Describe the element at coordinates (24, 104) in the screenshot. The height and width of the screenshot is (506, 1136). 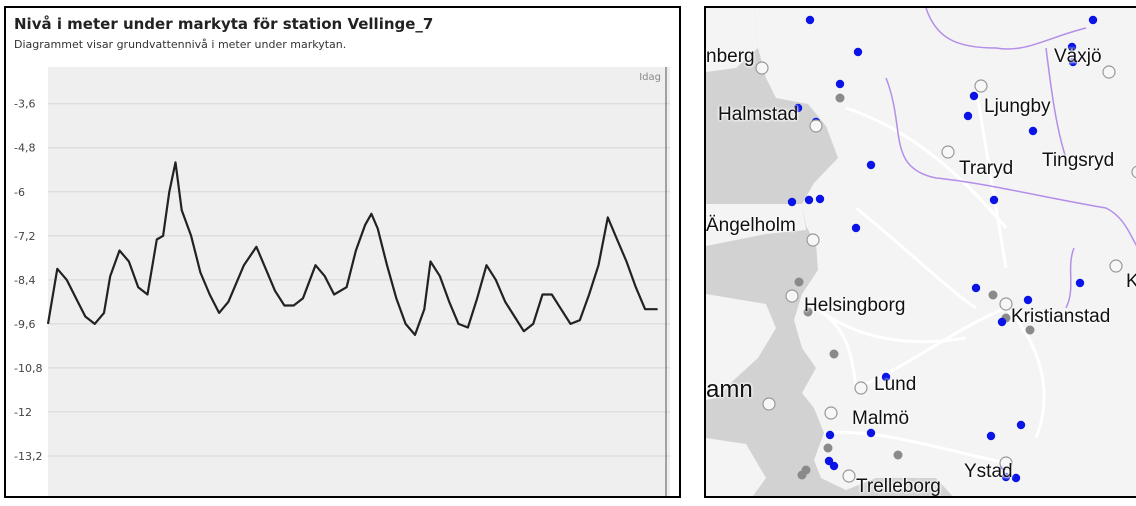
I see `y-tick-label: -3,6` at that location.